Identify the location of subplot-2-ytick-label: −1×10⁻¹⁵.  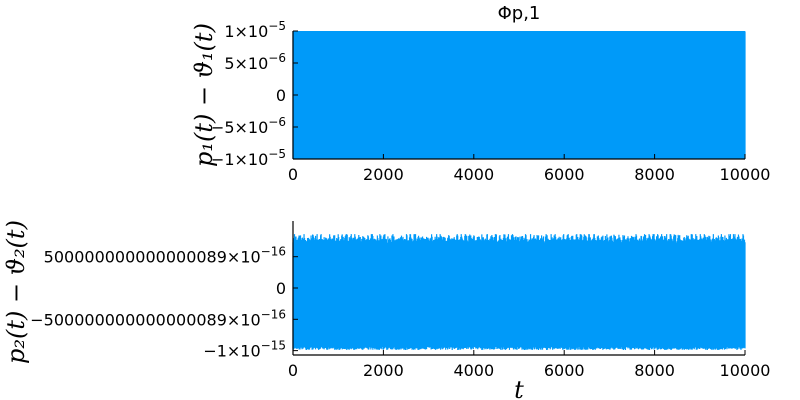
(244, 350).